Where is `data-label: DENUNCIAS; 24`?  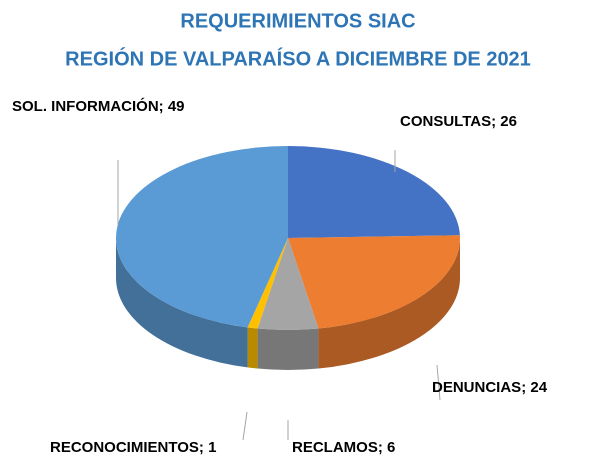
data-label: DENUNCIAS; 24 is located at coordinates (490, 387).